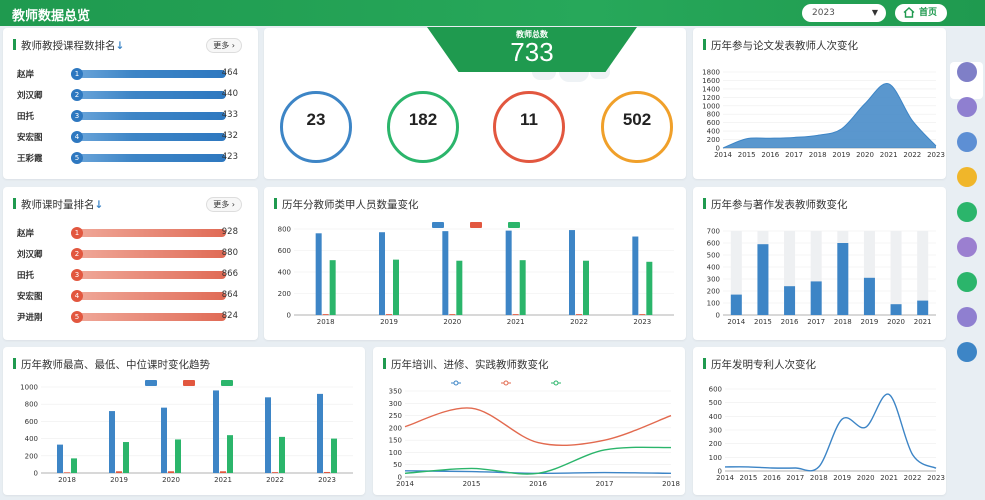  I want to click on rank-number: 1, so click(77, 233).